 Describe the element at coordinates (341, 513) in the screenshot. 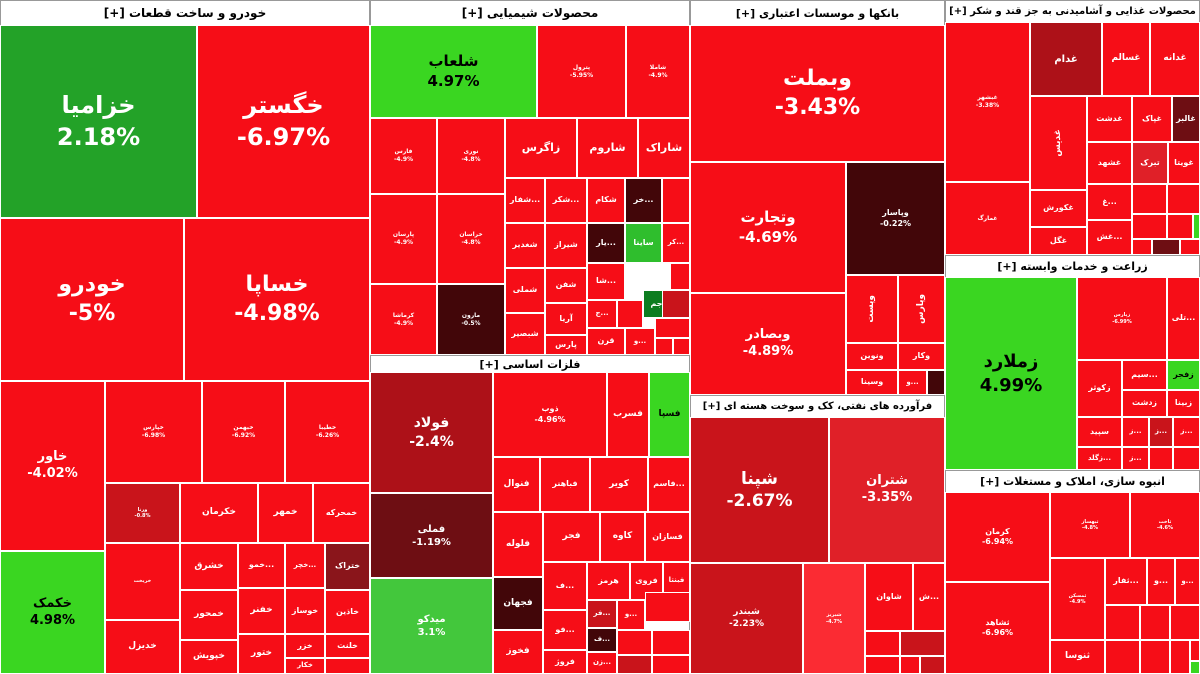

I see `treemap-tile: خمحرکه` at that location.